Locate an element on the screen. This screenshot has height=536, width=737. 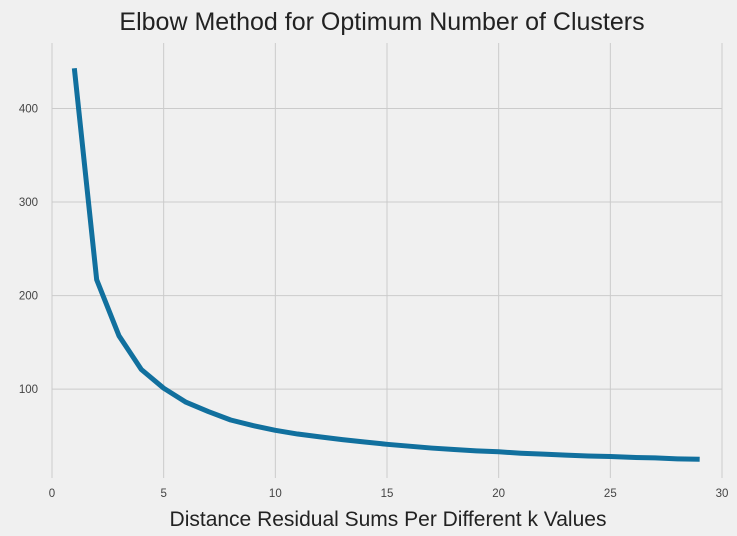
y-tick-label: 300 is located at coordinates (28, 203).